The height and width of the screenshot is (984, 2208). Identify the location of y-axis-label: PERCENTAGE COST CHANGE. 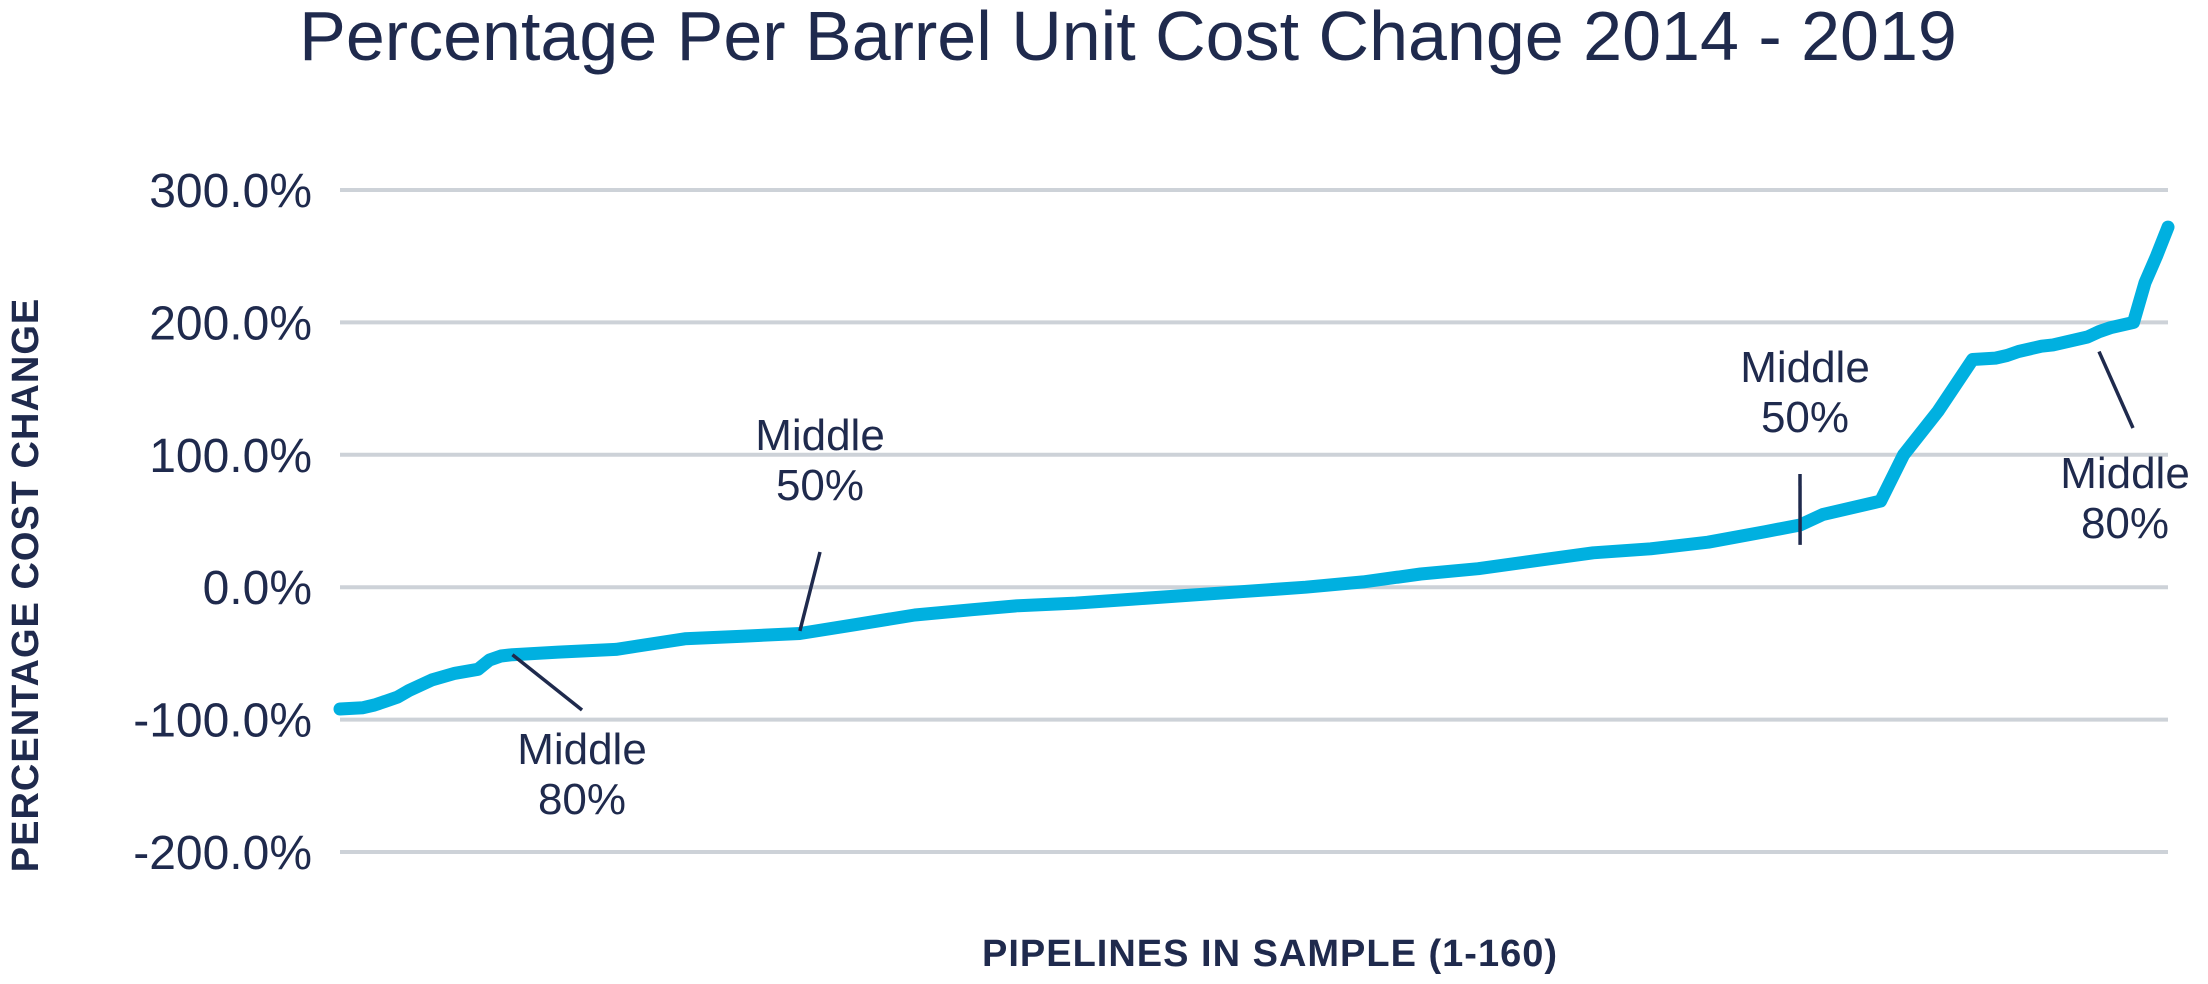
(26, 585).